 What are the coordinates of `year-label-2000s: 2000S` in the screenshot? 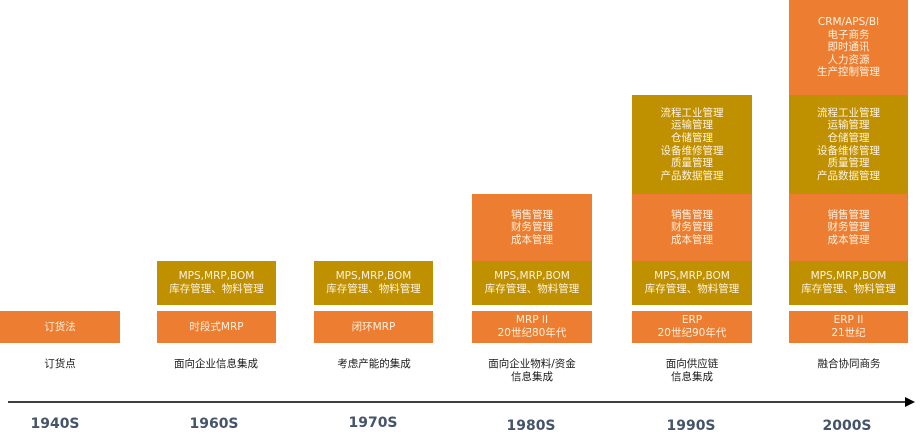 It's located at (847, 426).